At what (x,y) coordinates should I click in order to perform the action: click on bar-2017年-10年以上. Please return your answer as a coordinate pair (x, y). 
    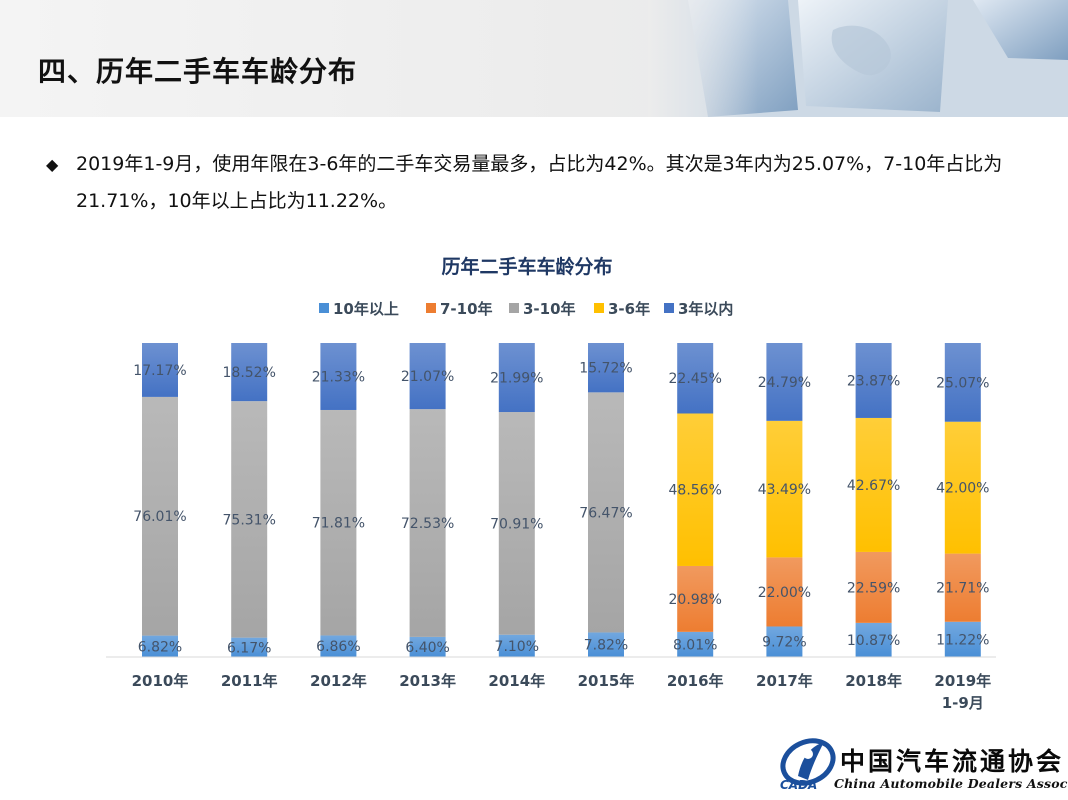
    Looking at the image, I should click on (784, 641).